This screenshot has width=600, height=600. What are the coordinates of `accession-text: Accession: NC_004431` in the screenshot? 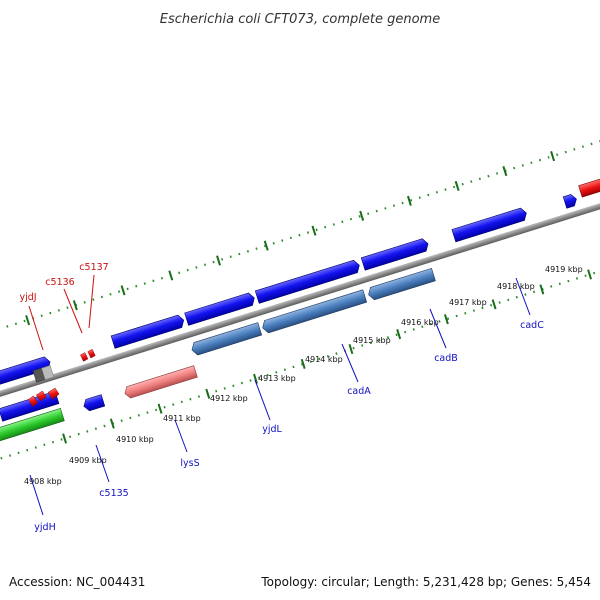 It's located at (77, 582).